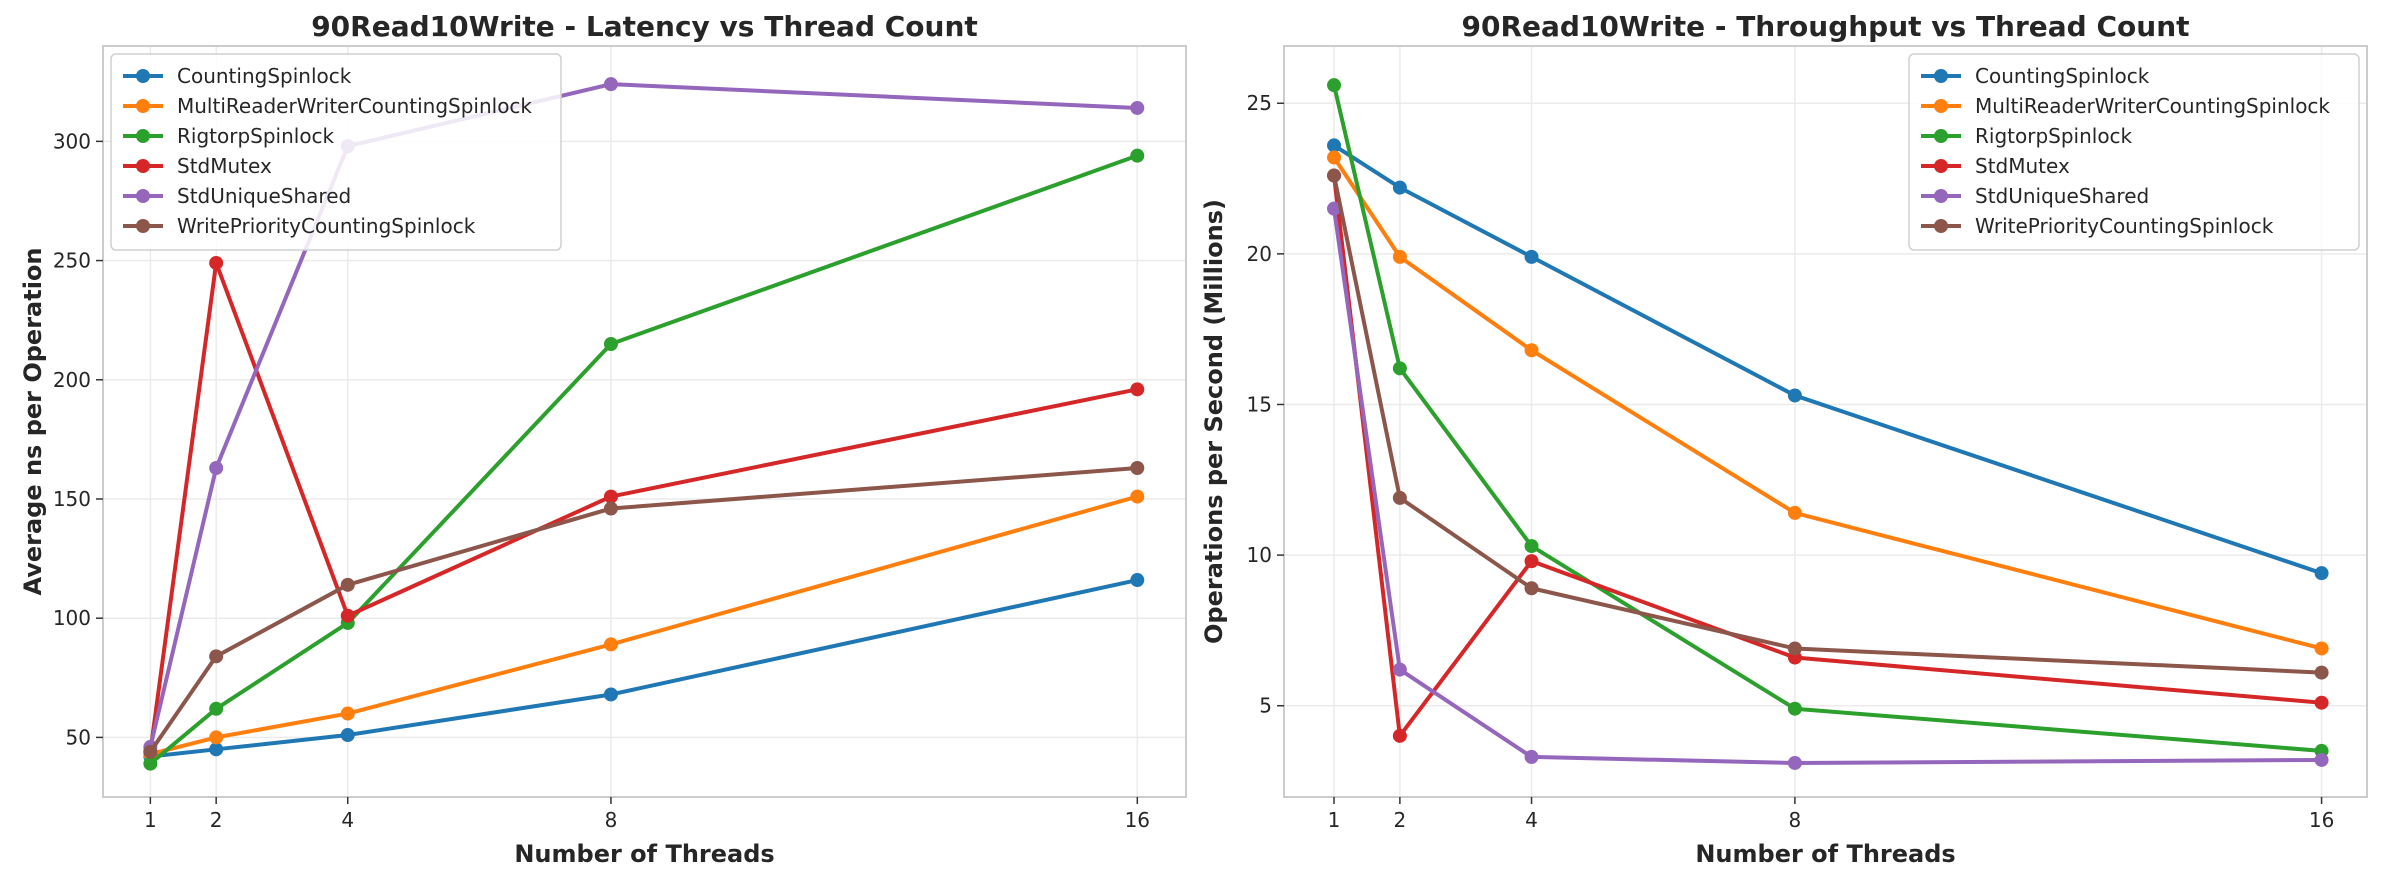 The image size is (2382, 880). What do you see at coordinates (336, 152) in the screenshot?
I see `legend-box` at bounding box center [336, 152].